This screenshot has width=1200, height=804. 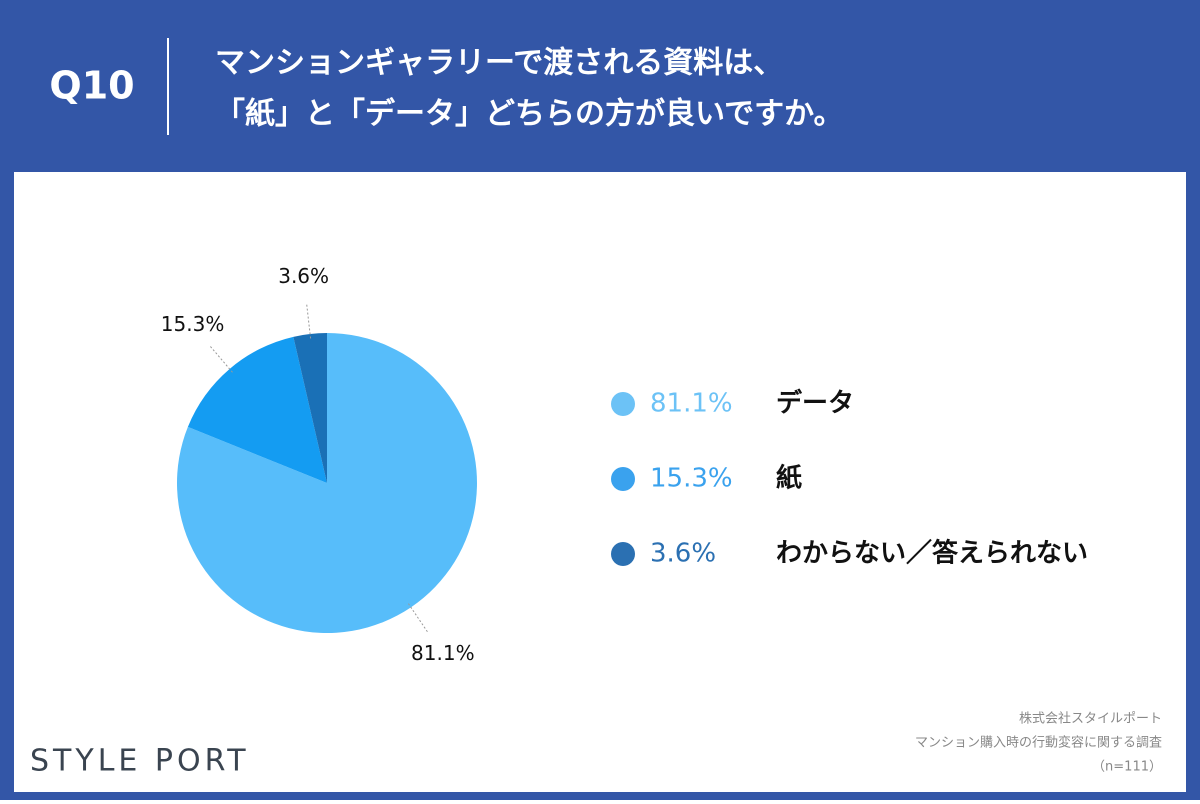 What do you see at coordinates (91, 86) in the screenshot?
I see `question-number: Q10` at bounding box center [91, 86].